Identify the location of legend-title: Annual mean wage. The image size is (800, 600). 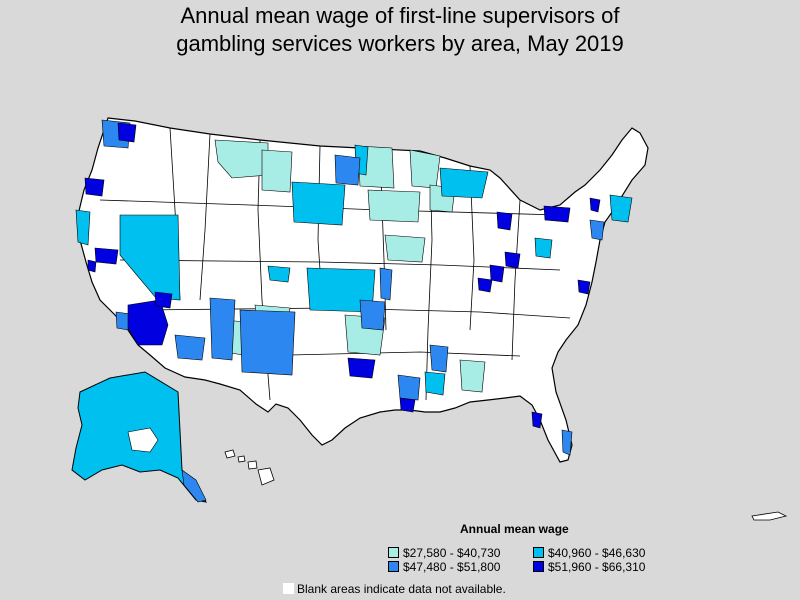
(514, 529).